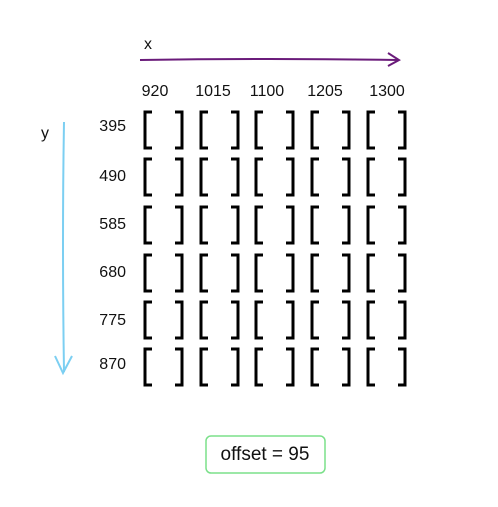  I want to click on offset-text: offset = 95, so click(265, 454).